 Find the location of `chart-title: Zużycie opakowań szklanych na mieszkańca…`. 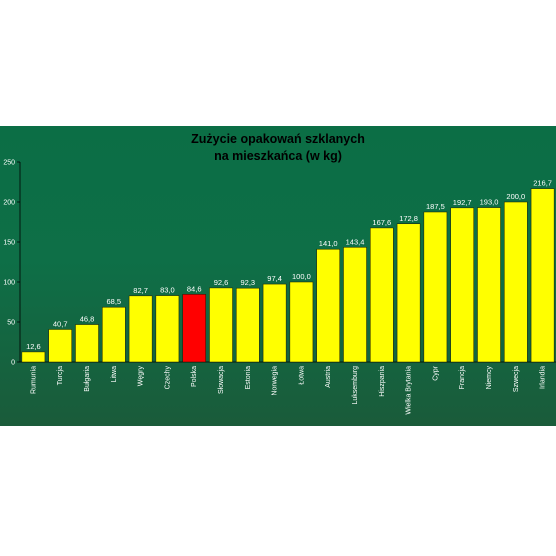

chart-title: Zużycie opakowań szklanych na mieszkańca… is located at coordinates (278, 148).